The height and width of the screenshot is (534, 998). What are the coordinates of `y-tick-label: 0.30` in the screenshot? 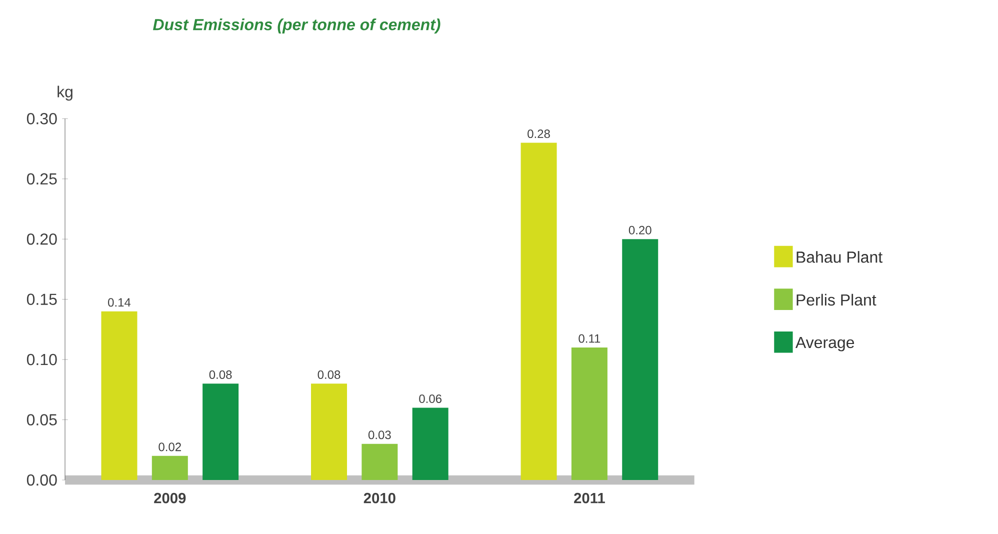 It's located at (41, 118).